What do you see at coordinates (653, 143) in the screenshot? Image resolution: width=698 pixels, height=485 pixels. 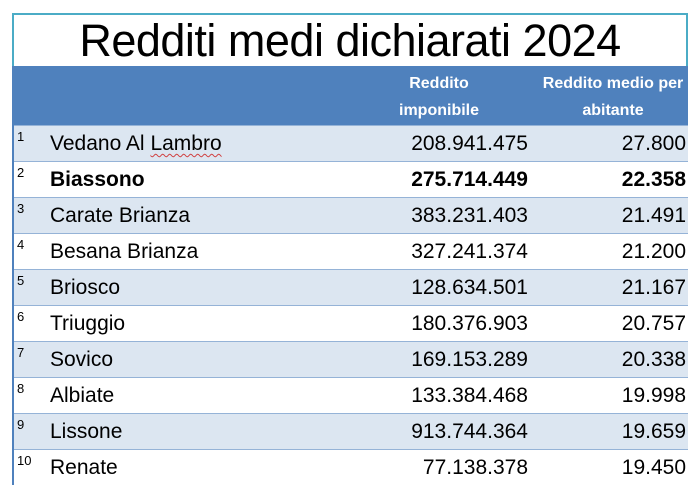 I see `reddito-medio: 27.800` at bounding box center [653, 143].